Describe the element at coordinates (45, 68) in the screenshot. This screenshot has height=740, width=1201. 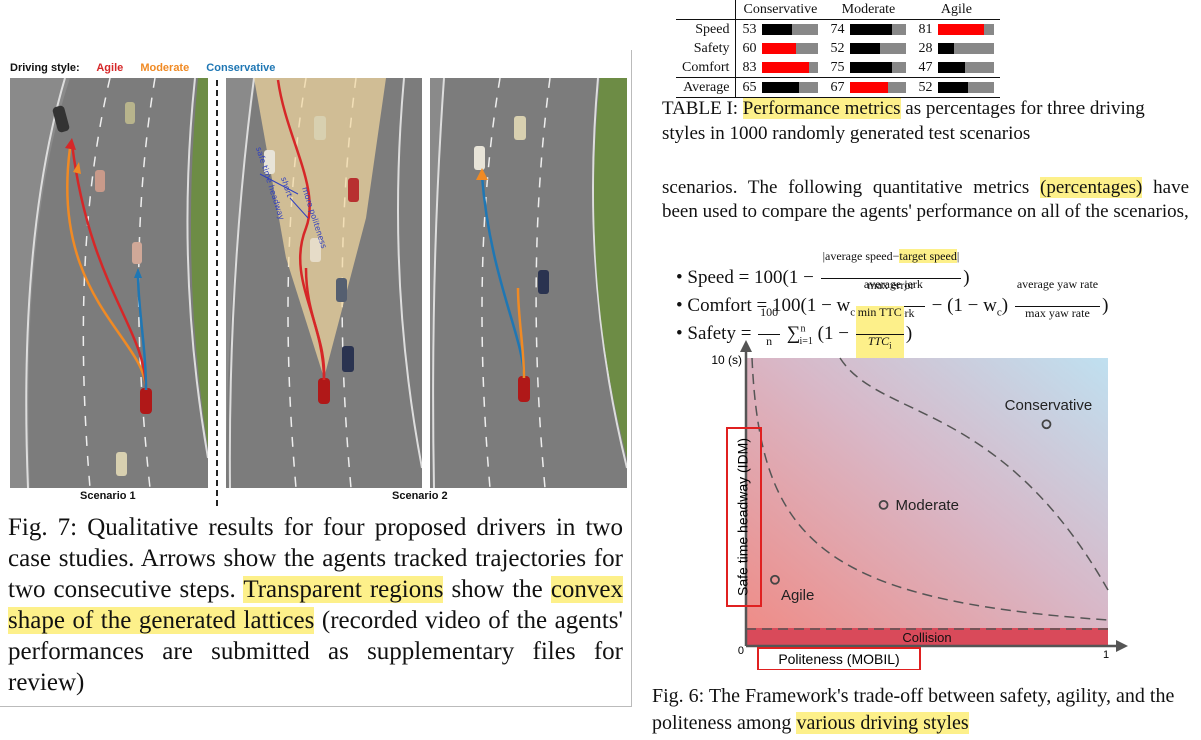
I see `legend-label: Driving style:` at that location.